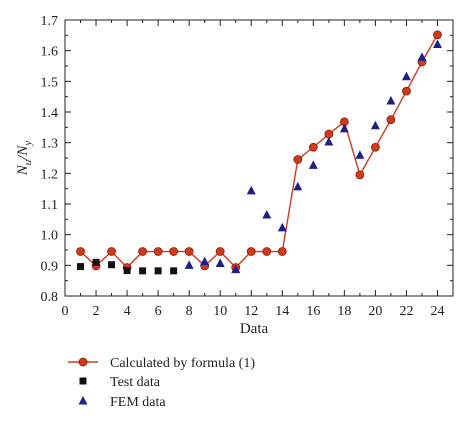  Describe the element at coordinates (158, 311) in the screenshot. I see `x-tick-label: 6` at that location.